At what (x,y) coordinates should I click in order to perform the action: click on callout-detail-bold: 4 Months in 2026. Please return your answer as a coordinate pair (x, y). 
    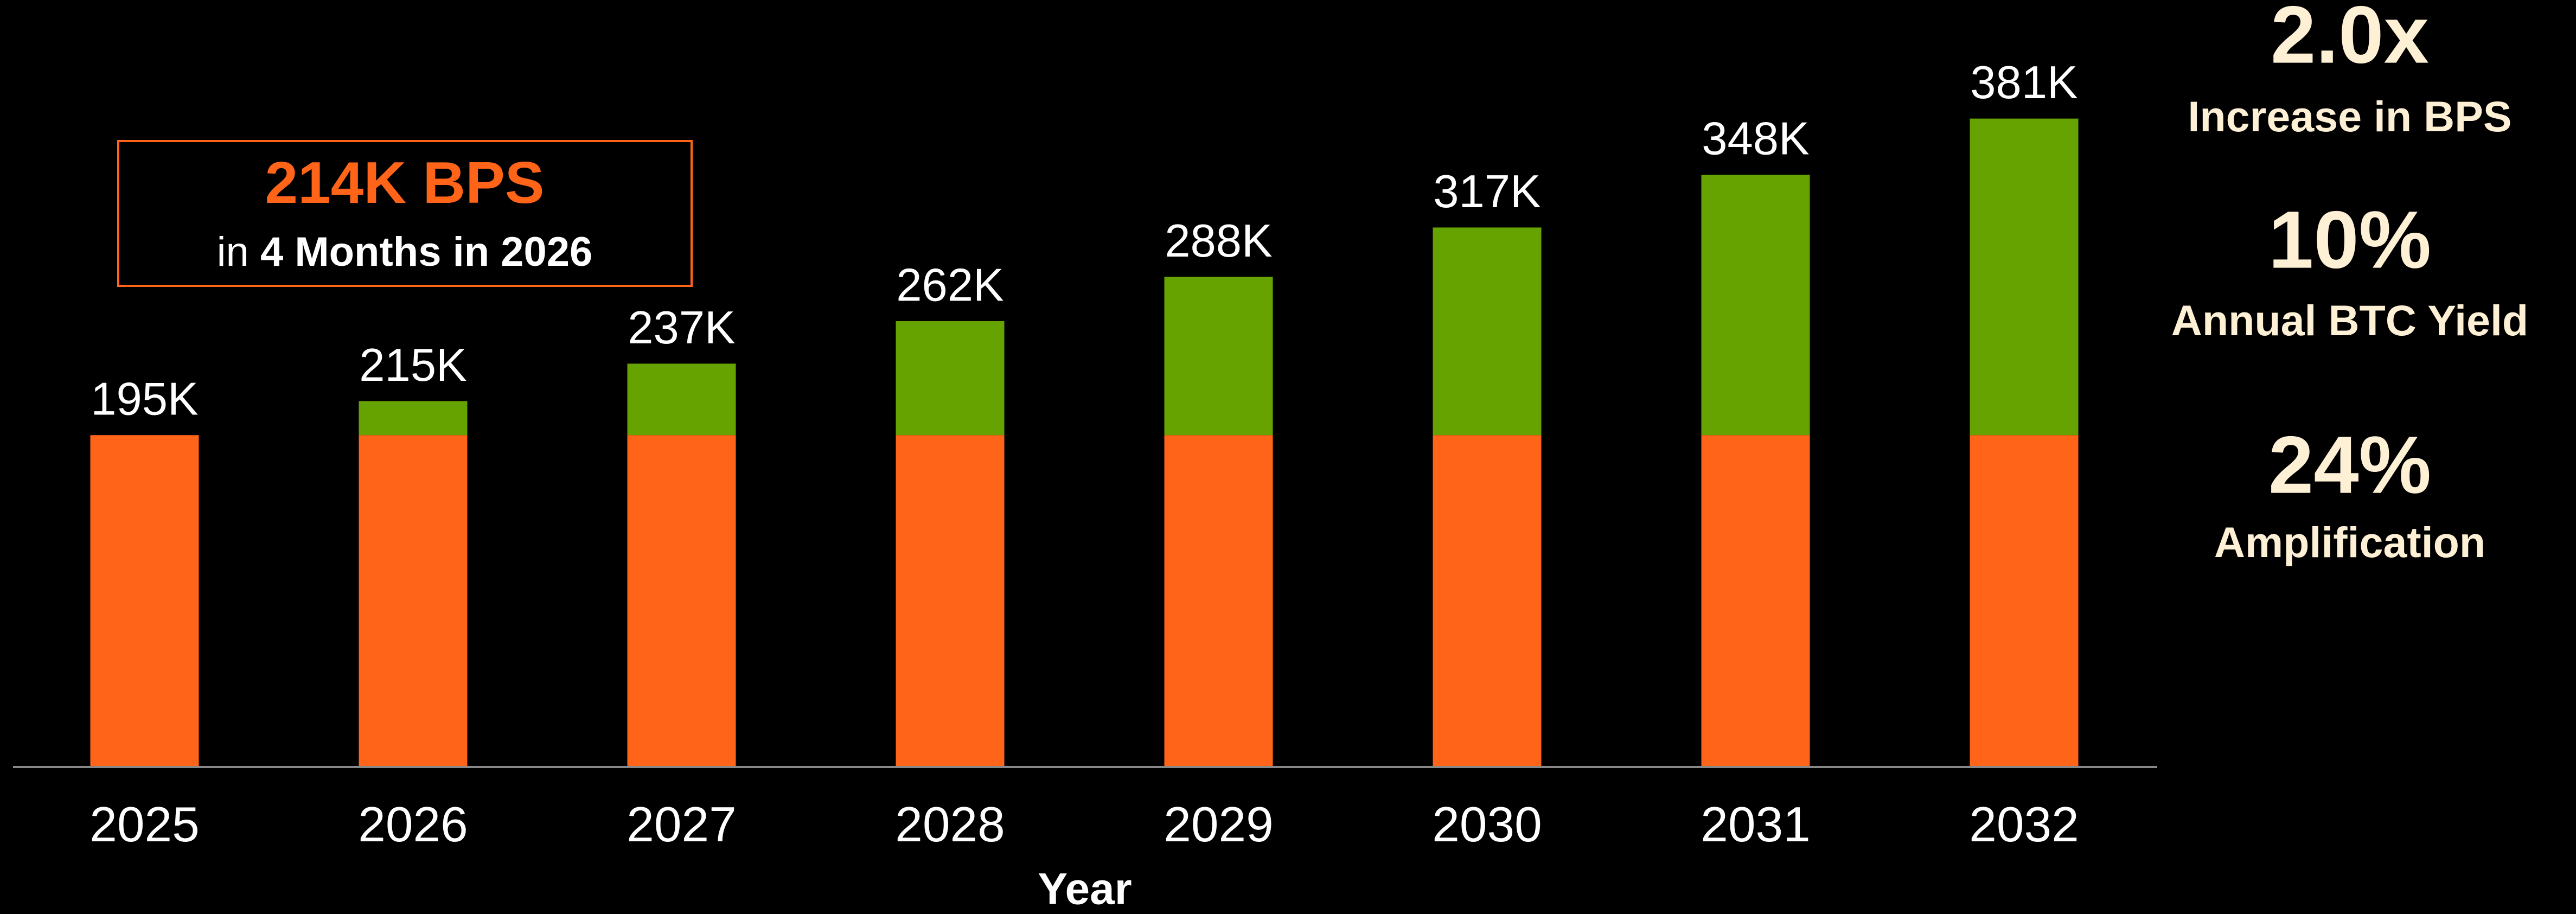
    Looking at the image, I should click on (426, 252).